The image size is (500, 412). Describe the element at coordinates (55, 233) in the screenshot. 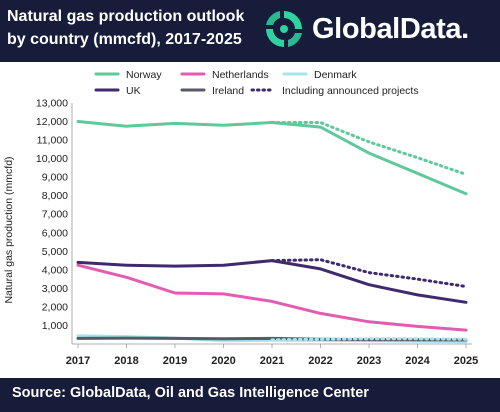

I see `y-tick-label: 6,000` at that location.